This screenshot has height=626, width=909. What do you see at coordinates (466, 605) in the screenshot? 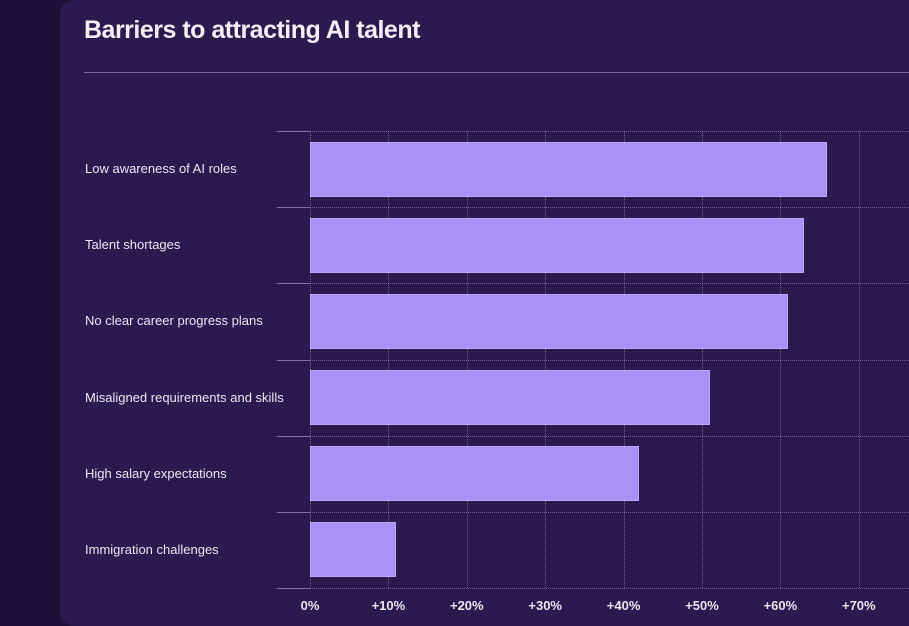
I see `x-axis-label: +20%` at bounding box center [466, 605].